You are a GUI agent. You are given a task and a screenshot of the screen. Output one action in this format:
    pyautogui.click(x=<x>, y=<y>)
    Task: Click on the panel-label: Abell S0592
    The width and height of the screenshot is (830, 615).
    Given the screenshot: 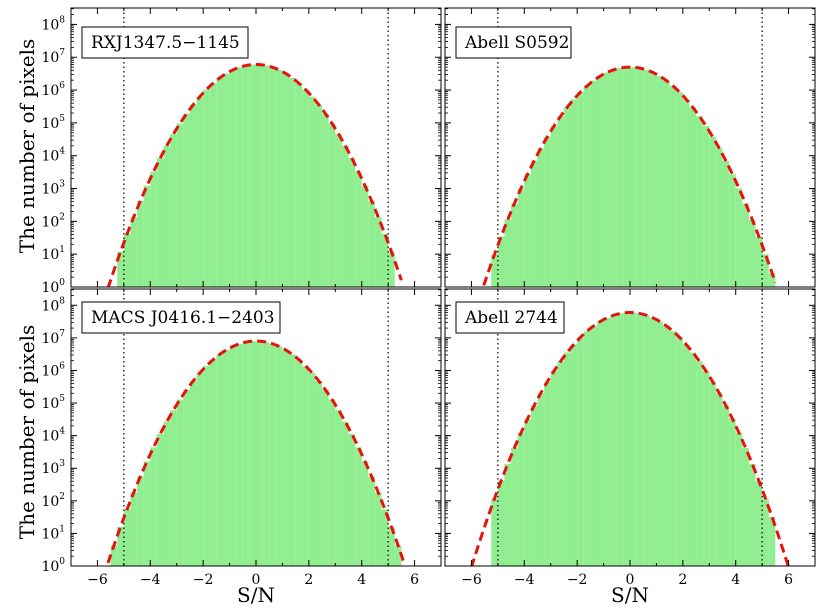 What is the action you would take?
    pyautogui.click(x=516, y=43)
    